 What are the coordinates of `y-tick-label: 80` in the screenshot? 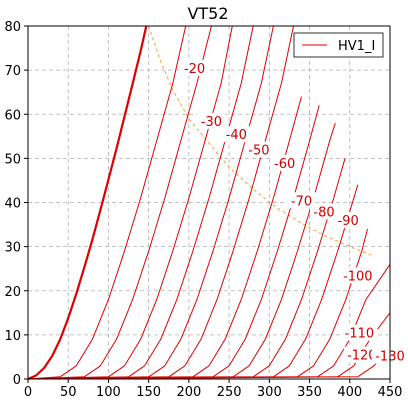 It's located at (12, 27).